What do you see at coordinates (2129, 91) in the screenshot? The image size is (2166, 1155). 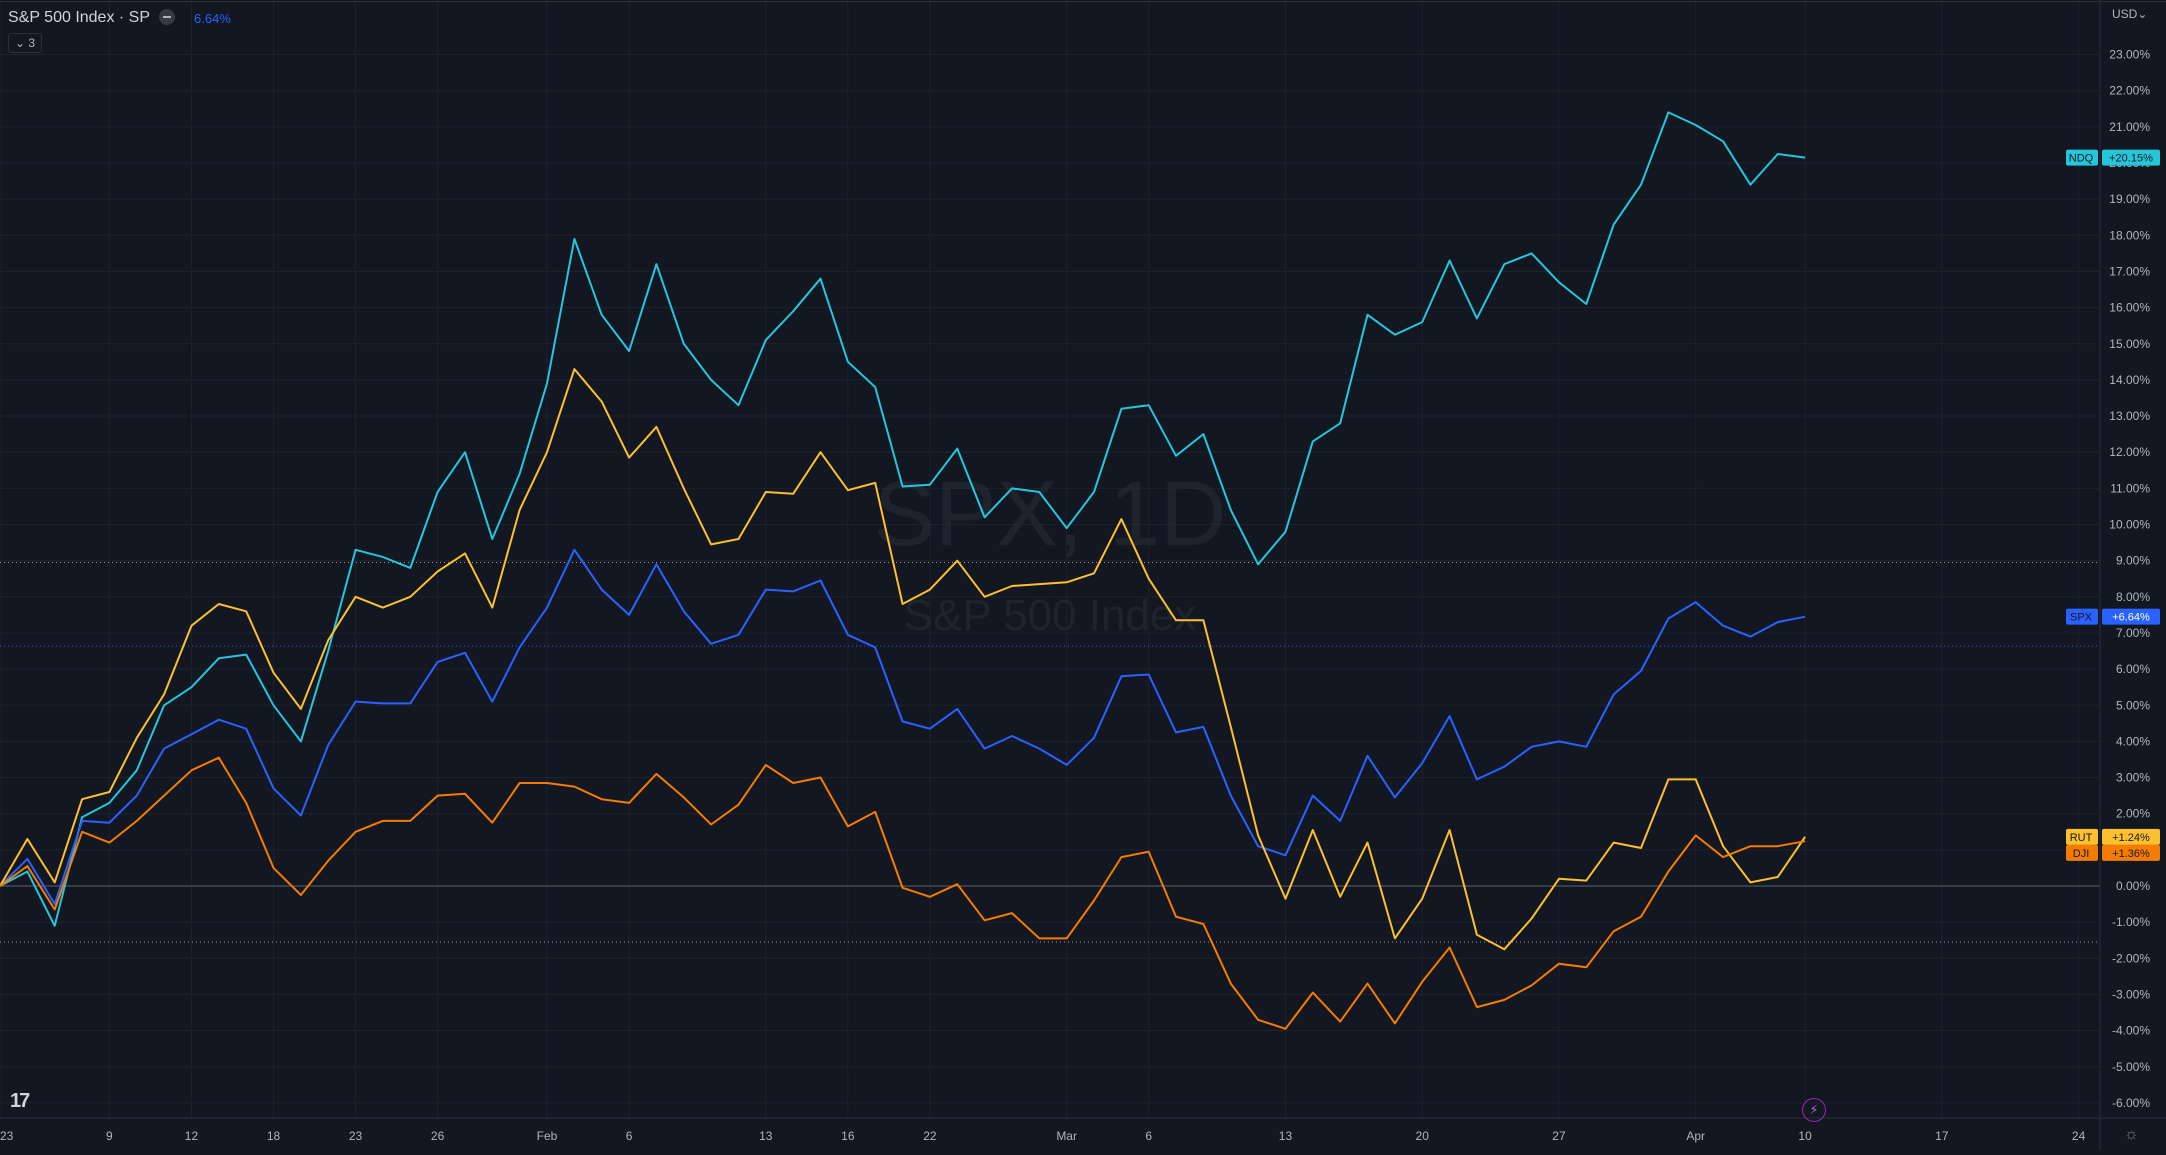 I see `y-tick-label: 22.00%` at bounding box center [2129, 91].